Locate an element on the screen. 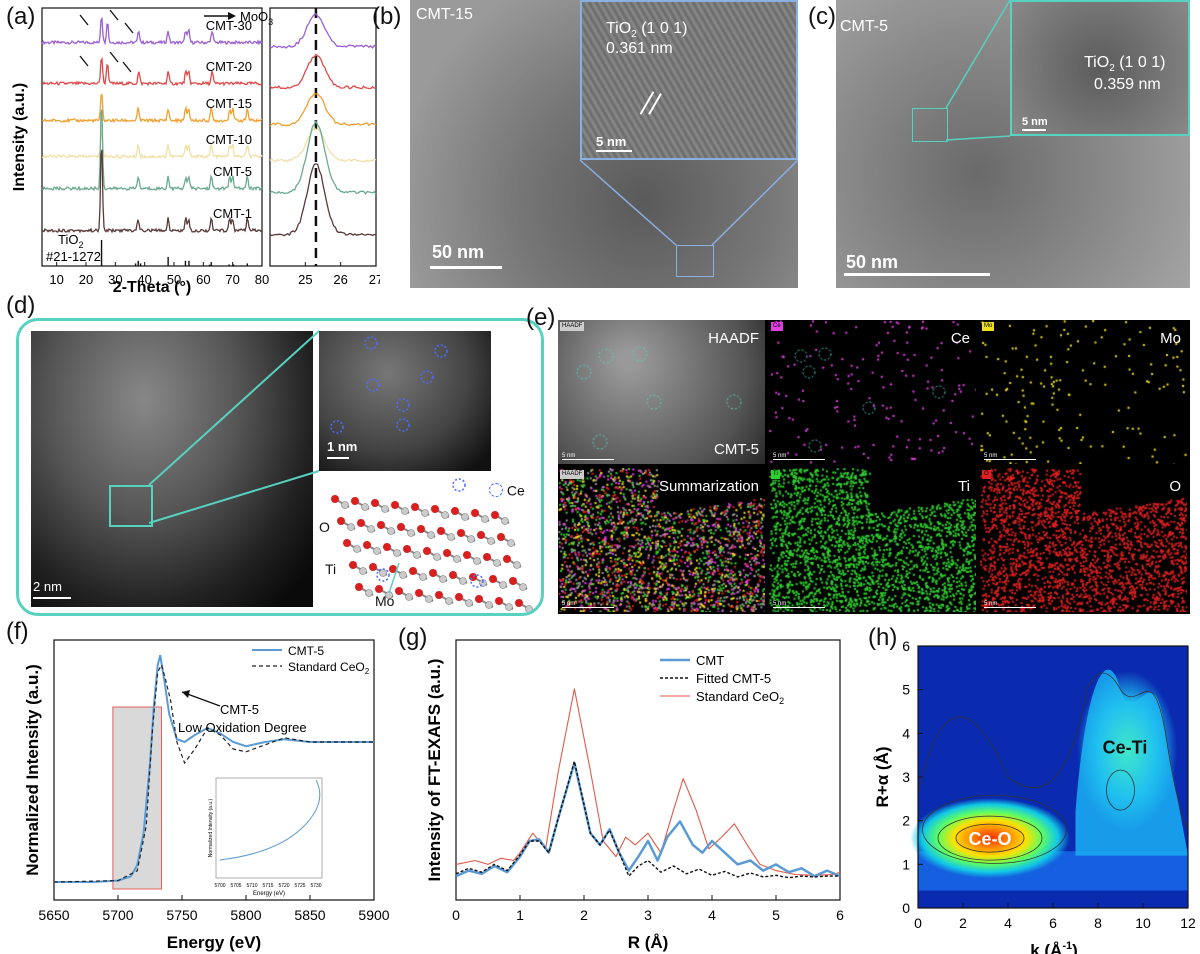  x-tick-label-a: 20 is located at coordinates (86, 279).